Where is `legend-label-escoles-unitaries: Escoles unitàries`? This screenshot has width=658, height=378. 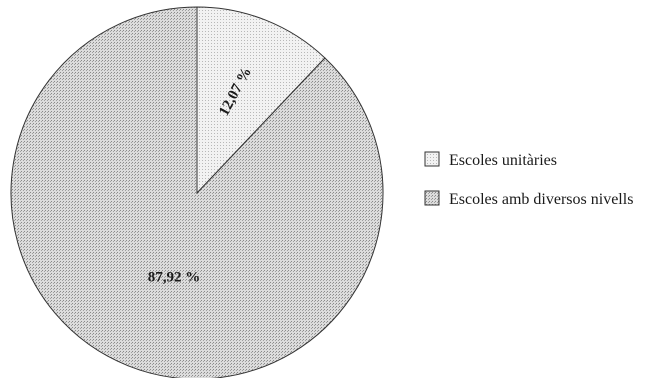
legend-label-escoles-unitaries: Escoles unitàries is located at coordinates (503, 160).